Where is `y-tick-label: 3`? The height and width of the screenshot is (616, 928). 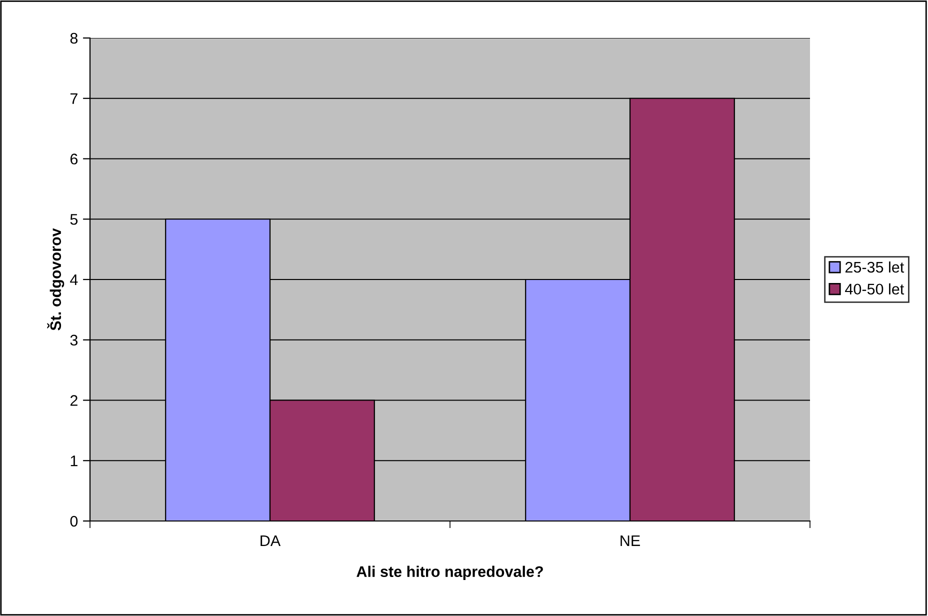
y-tick-label: 3 is located at coordinates (74, 340).